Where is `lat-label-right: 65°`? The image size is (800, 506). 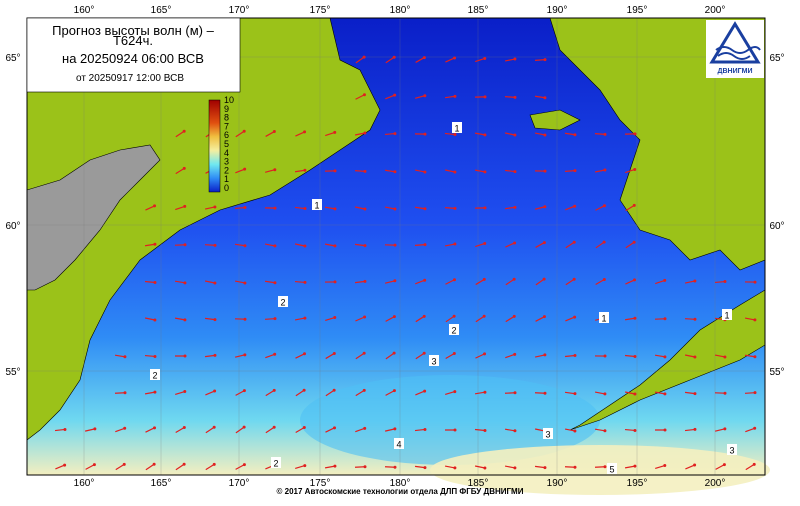 lat-label-right: 65° is located at coordinates (776, 58).